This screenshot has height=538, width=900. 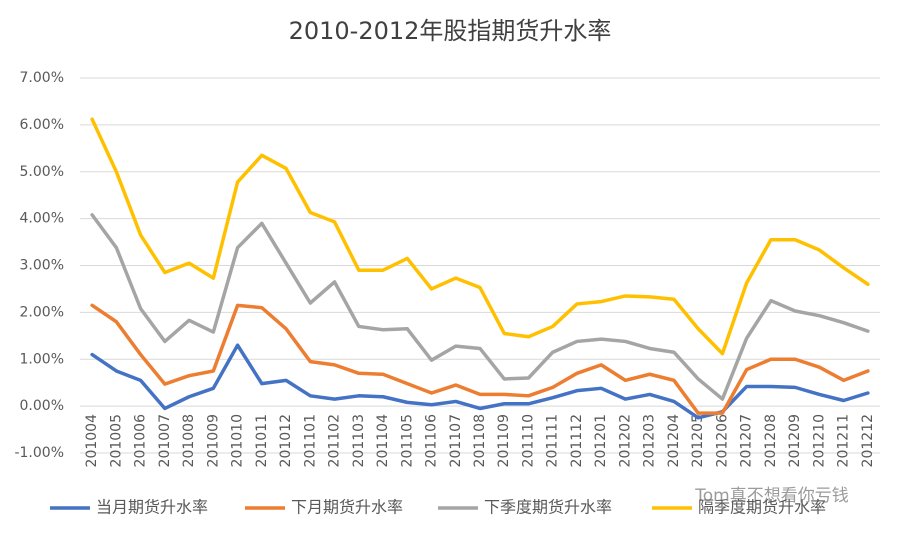 What do you see at coordinates (868, 440) in the screenshot?
I see `x-tick-label: 201212` at bounding box center [868, 440].